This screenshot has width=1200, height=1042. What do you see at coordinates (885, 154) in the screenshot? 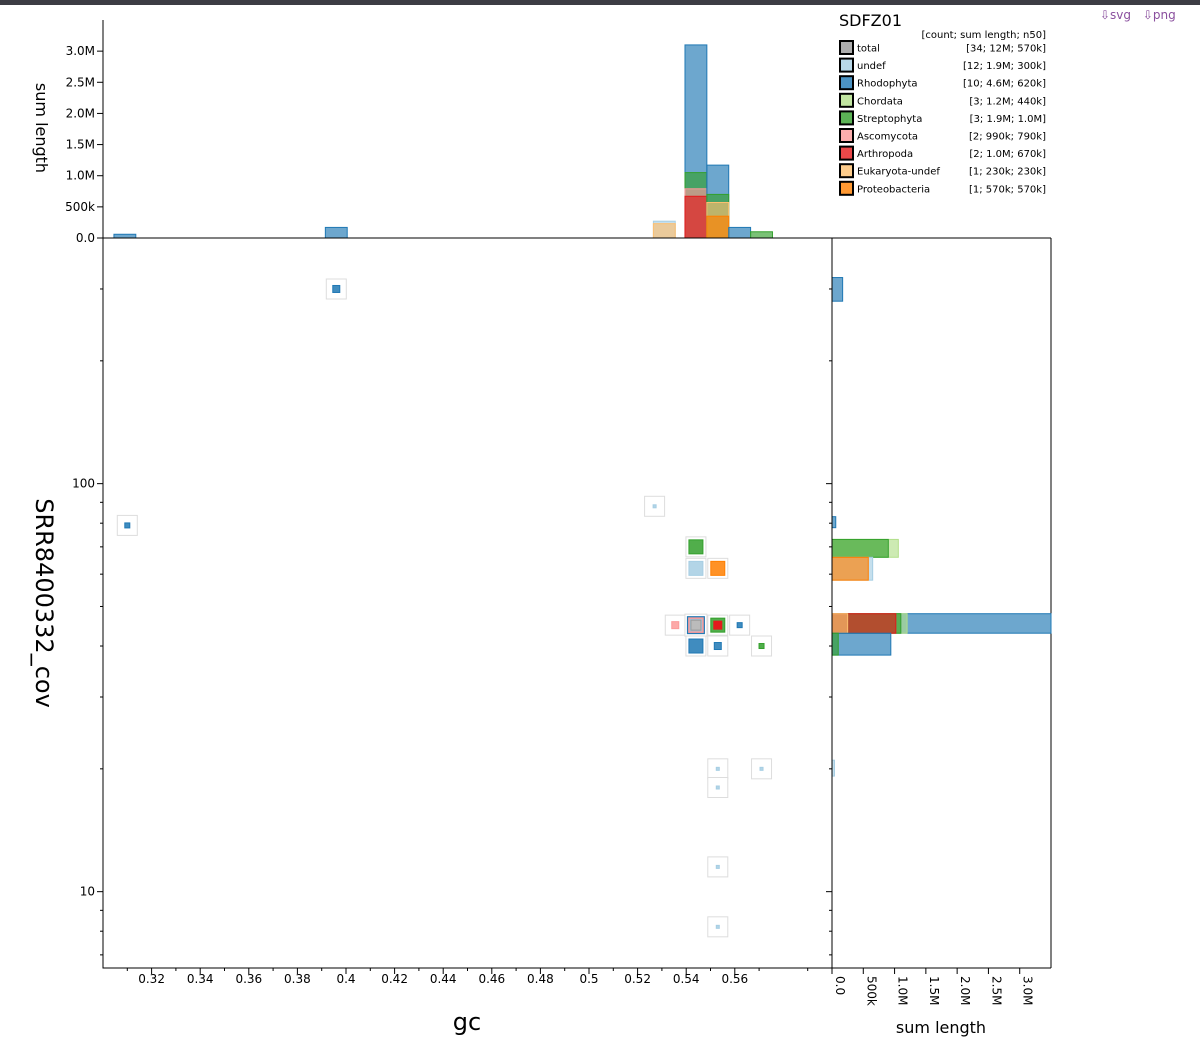
I see `legend-item-label: Arthropoda` at bounding box center [885, 154].